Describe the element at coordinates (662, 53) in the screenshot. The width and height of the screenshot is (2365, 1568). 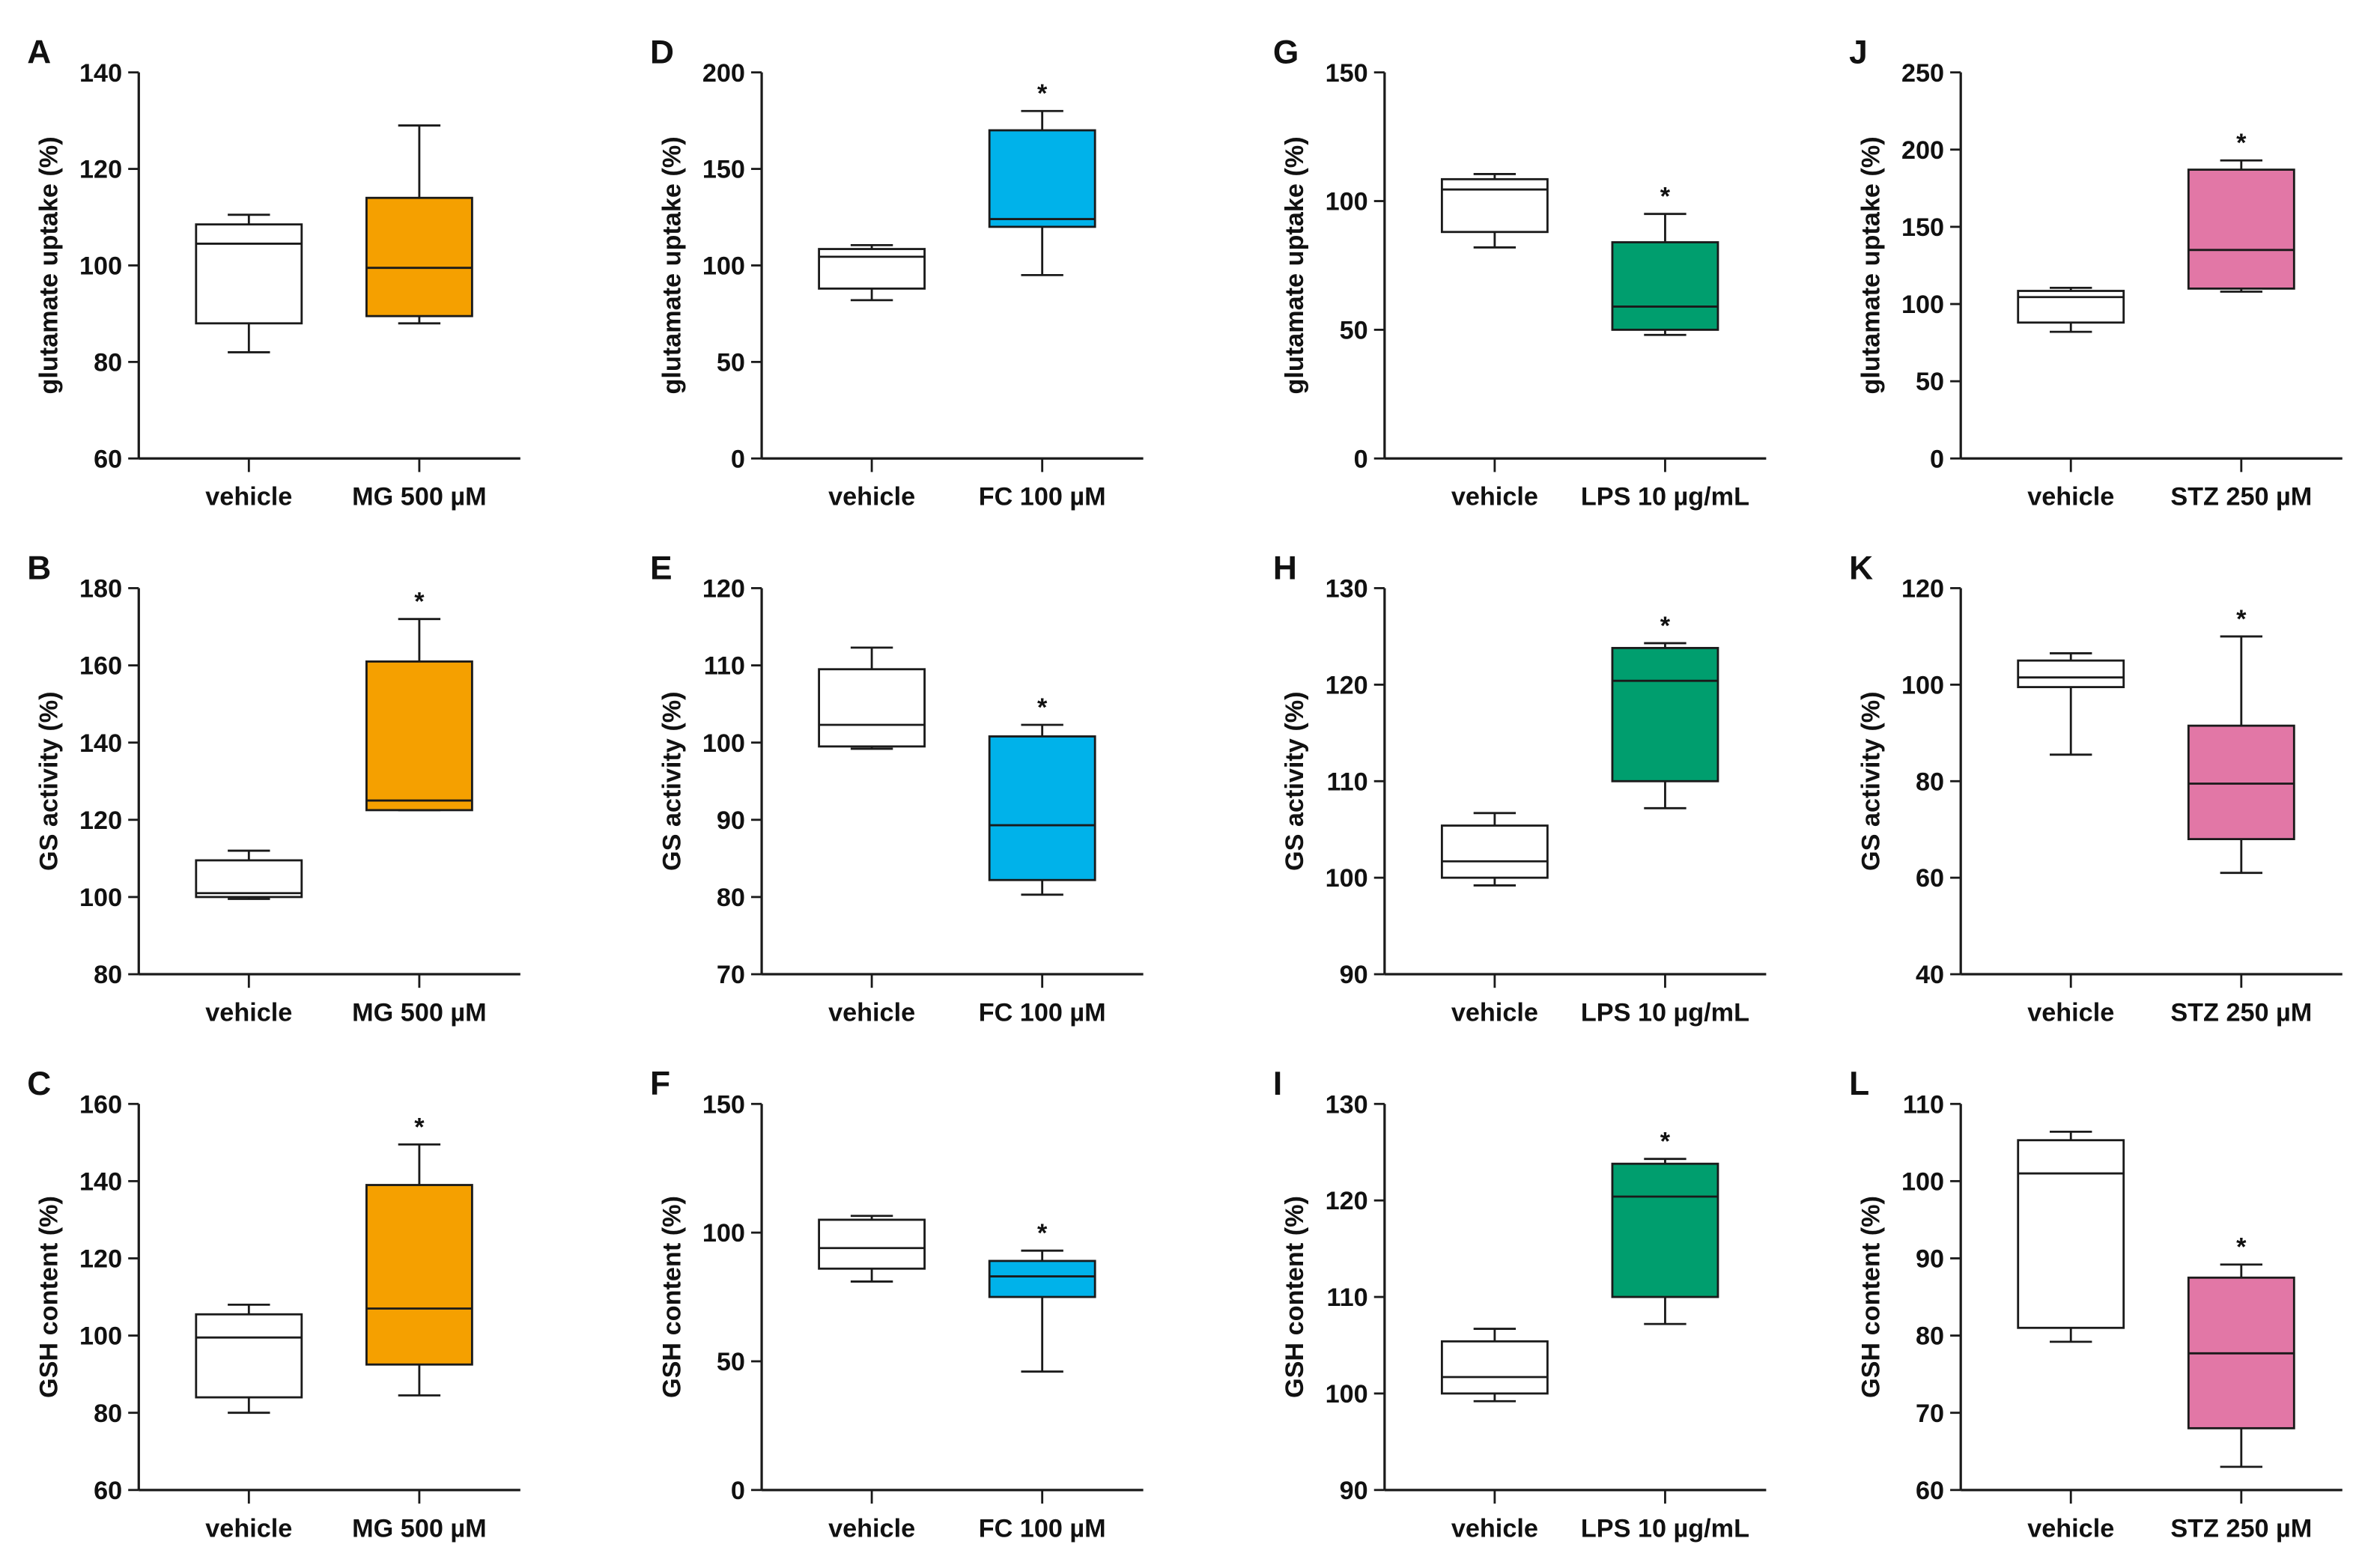
I see `panel-letter: D` at that location.